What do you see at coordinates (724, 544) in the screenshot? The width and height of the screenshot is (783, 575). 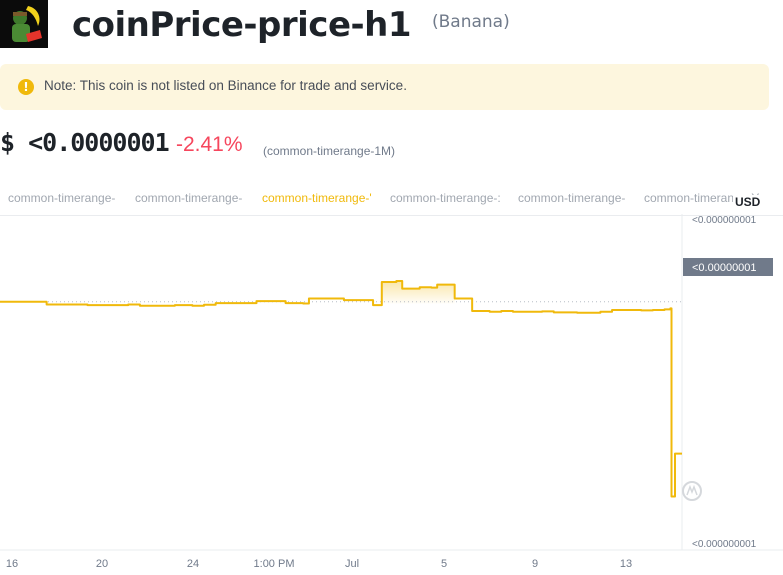 I see `y-tick-label-bottom: <0.000000001` at bounding box center [724, 544].